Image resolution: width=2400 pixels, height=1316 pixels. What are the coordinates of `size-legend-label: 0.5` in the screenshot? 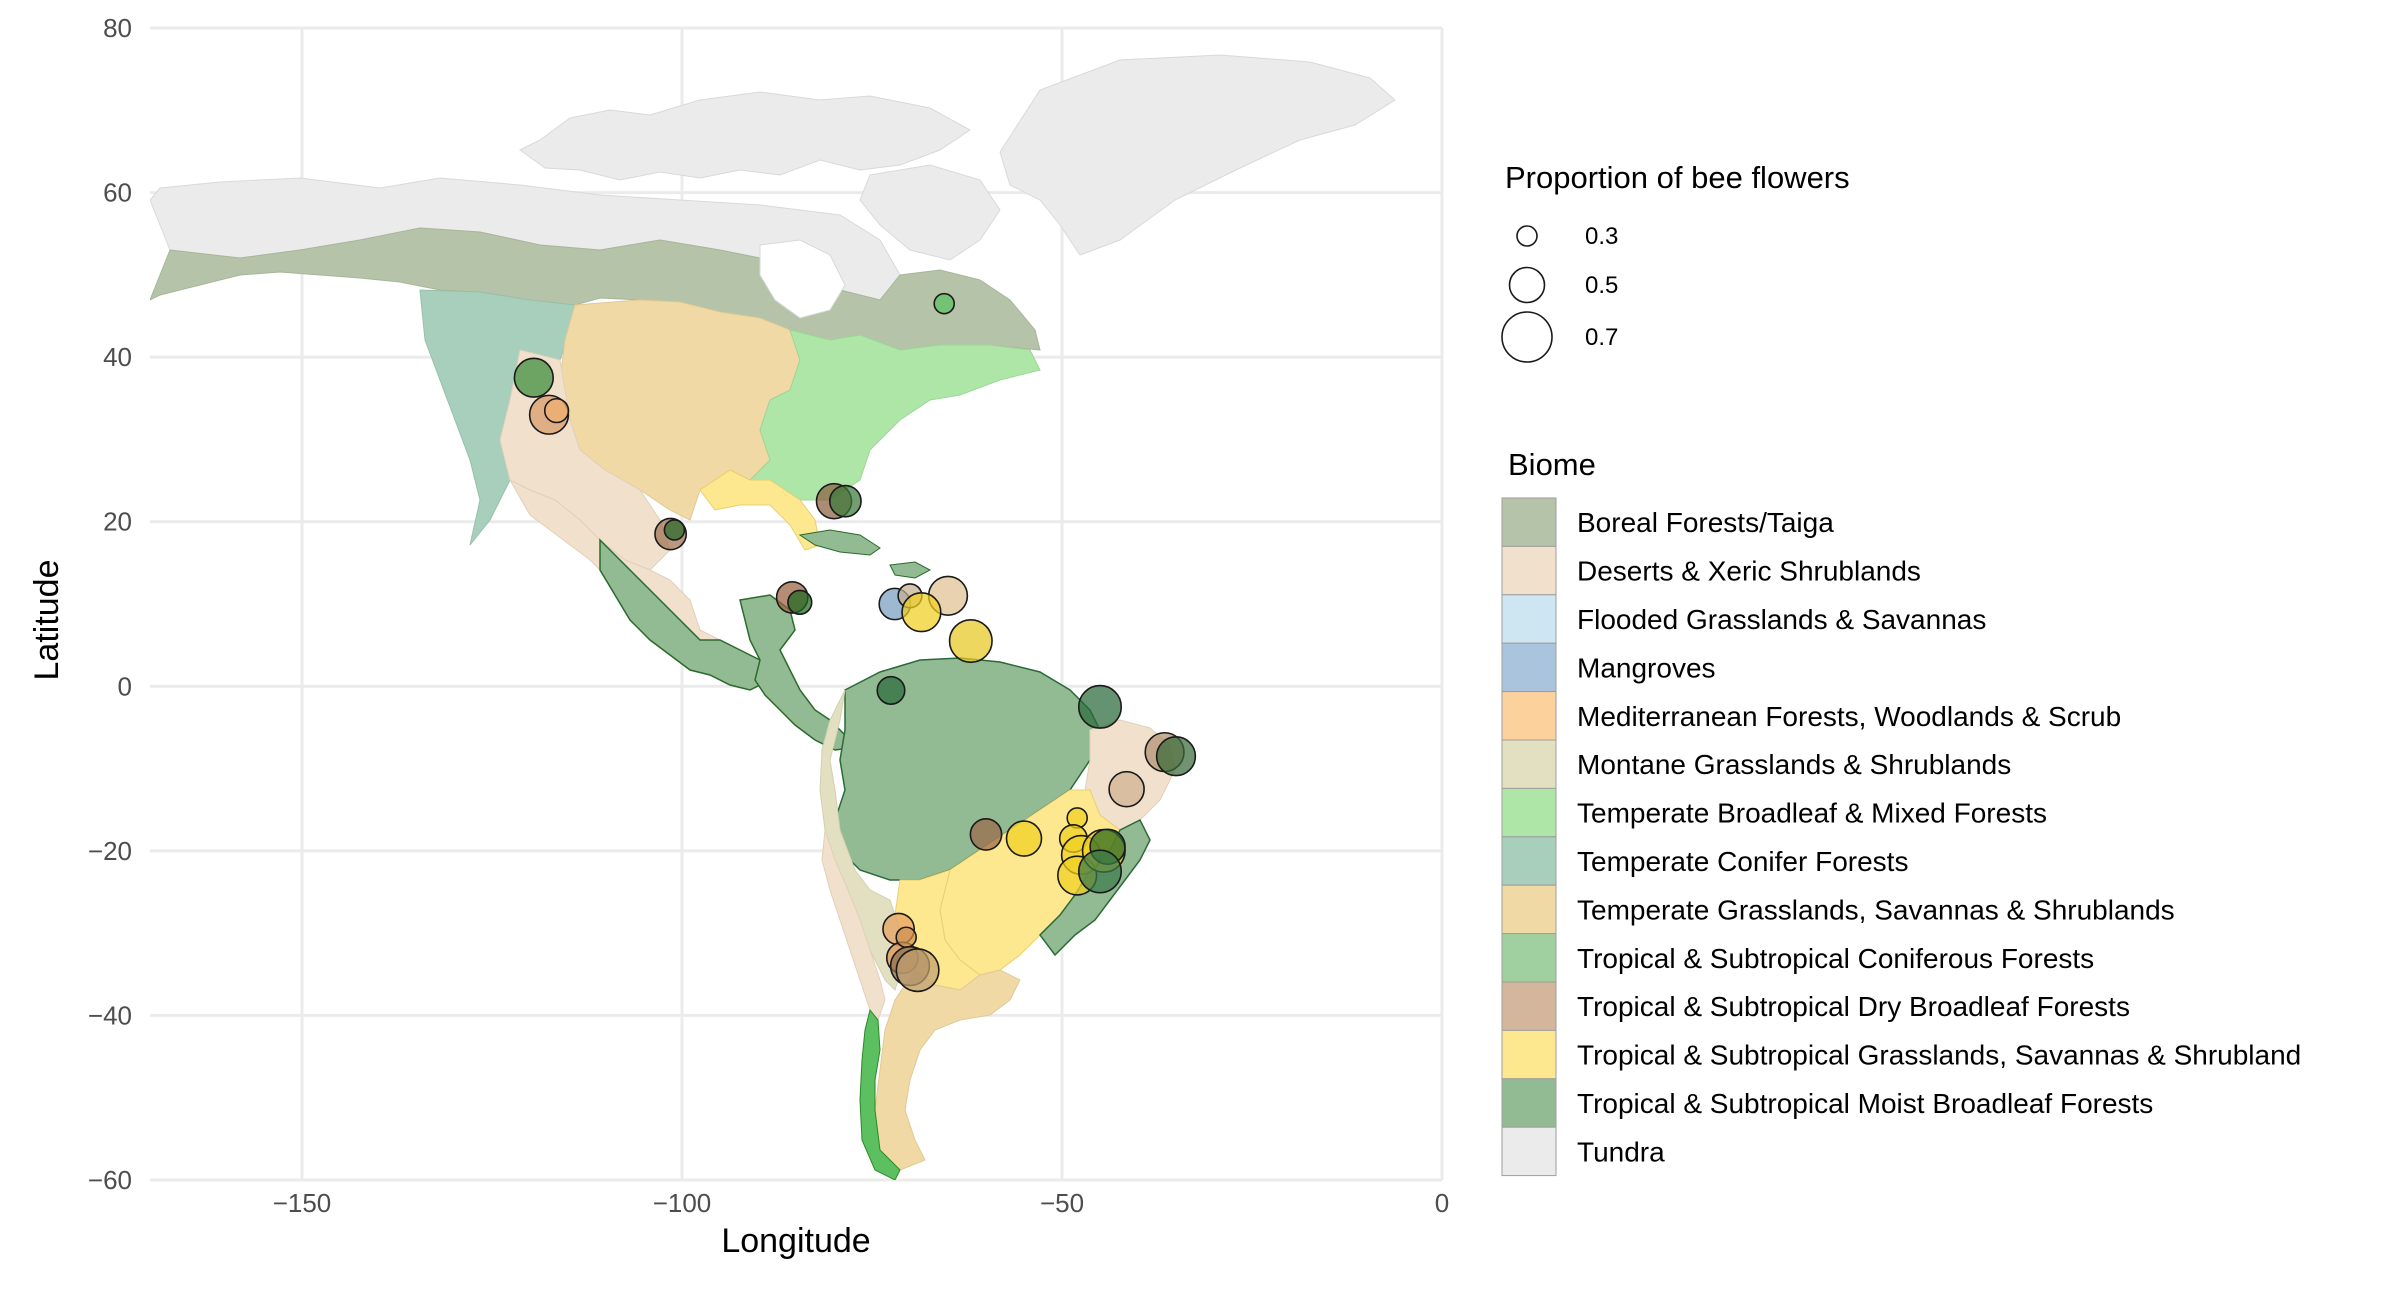 It's located at (1601, 285).